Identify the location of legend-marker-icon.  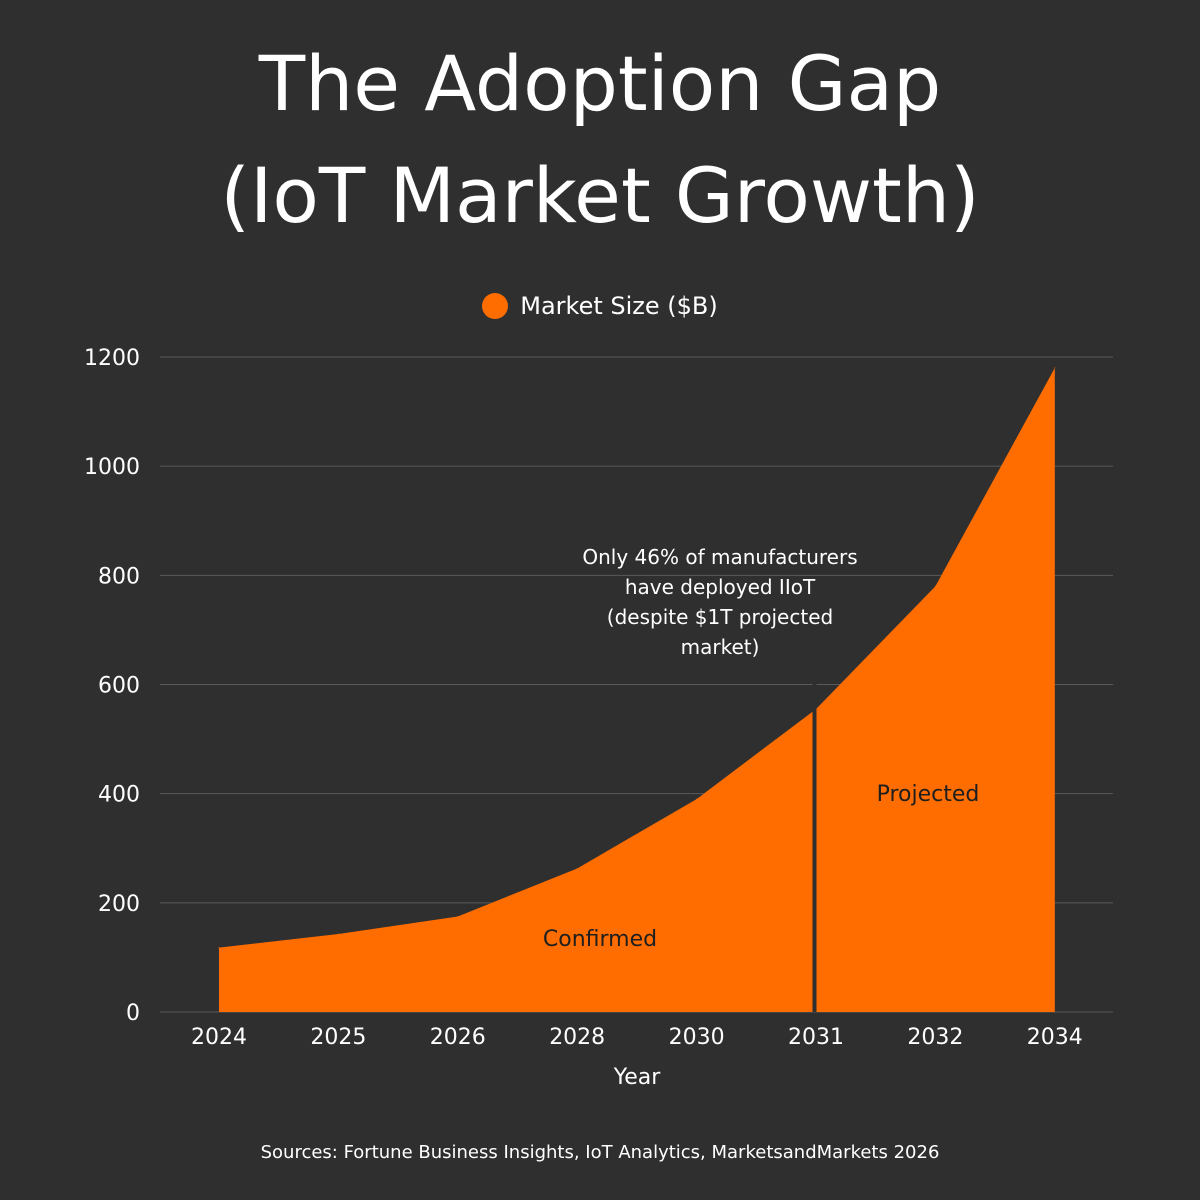
(495, 306).